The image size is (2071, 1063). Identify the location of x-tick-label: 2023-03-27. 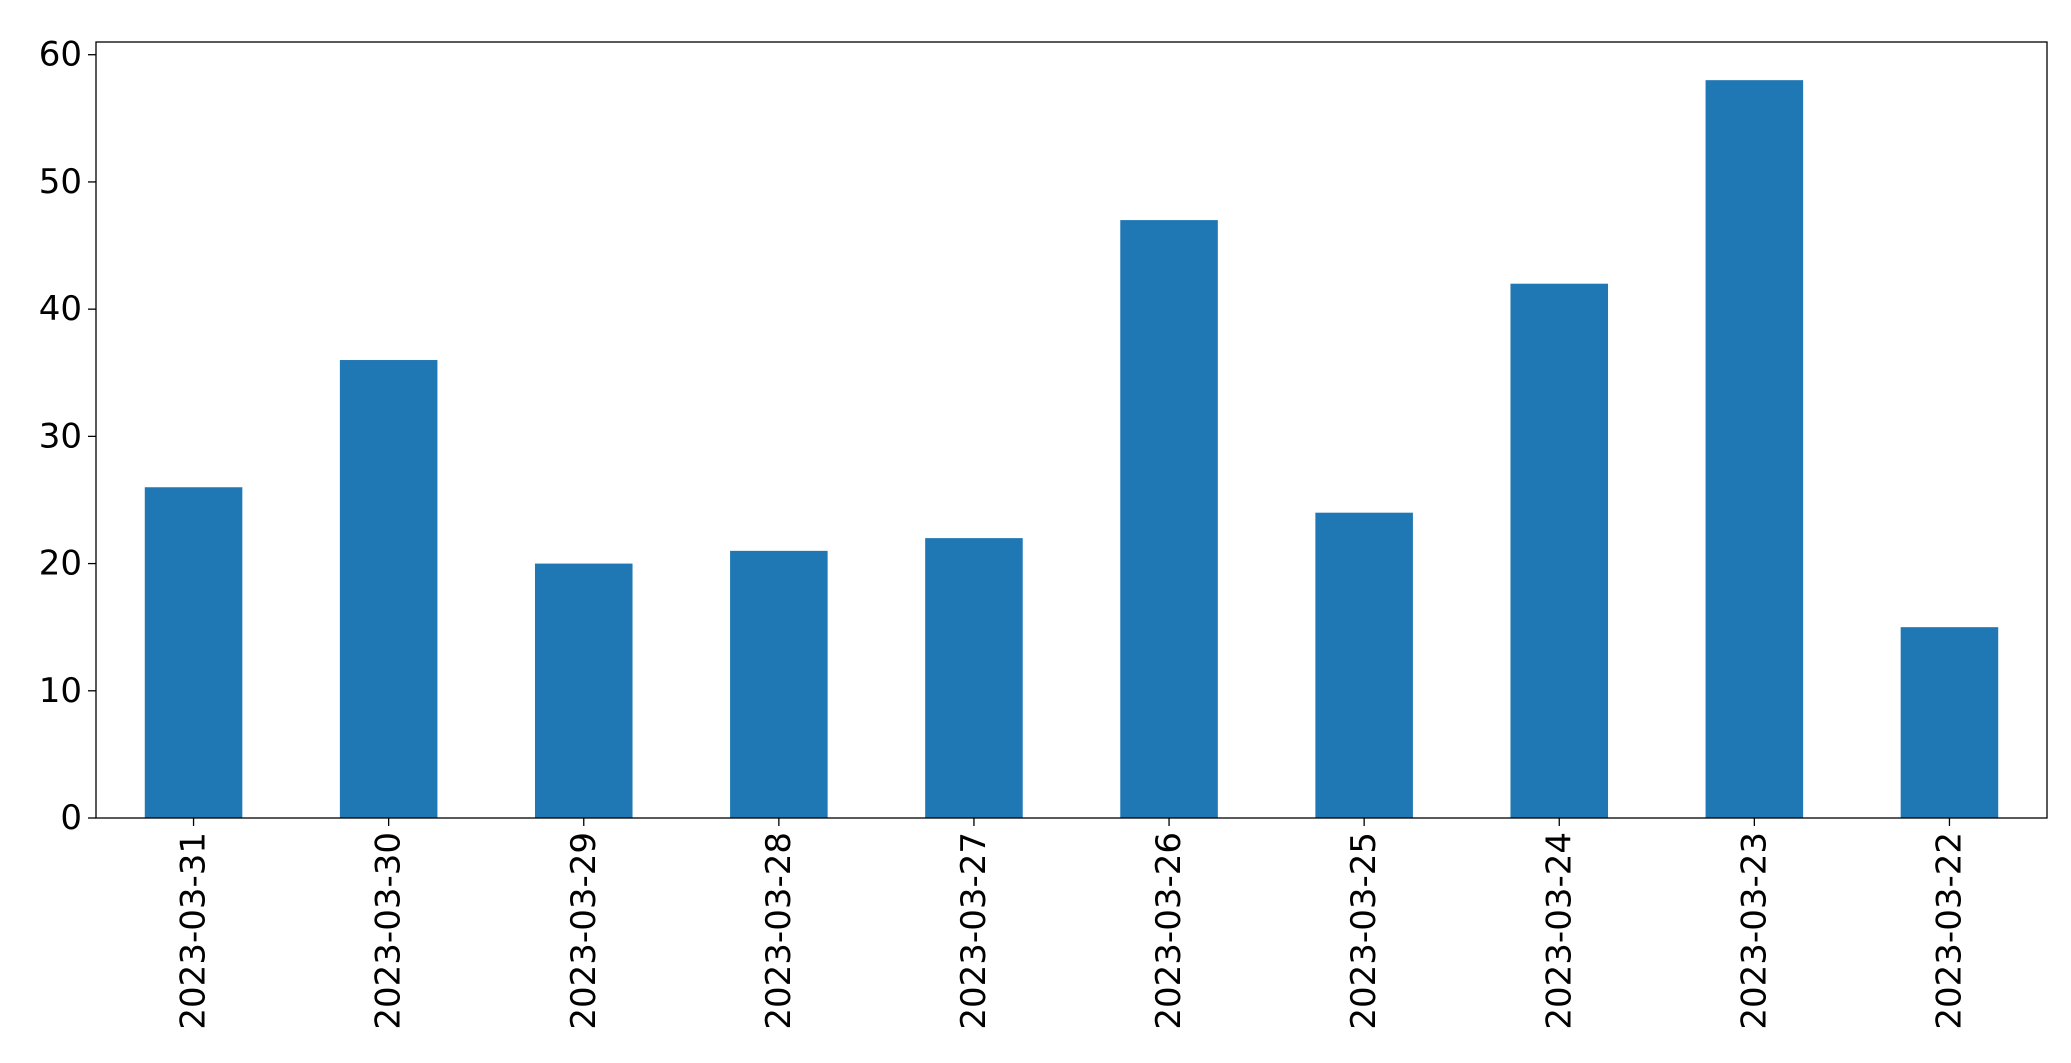
(974, 931).